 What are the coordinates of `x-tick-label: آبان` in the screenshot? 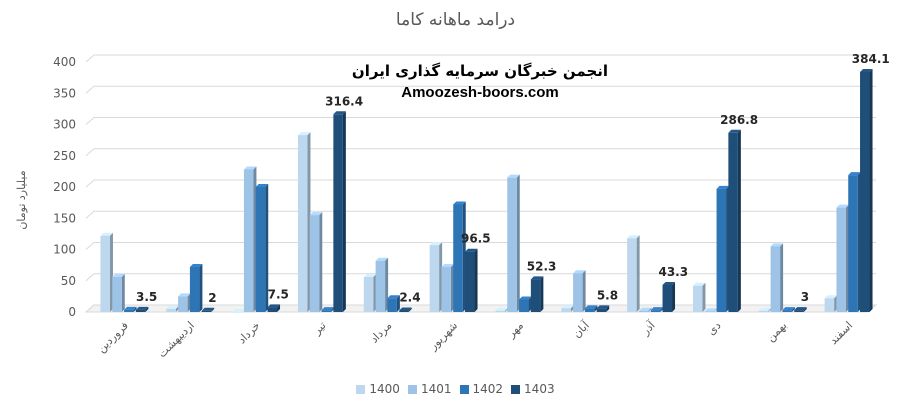 It's located at (581, 329).